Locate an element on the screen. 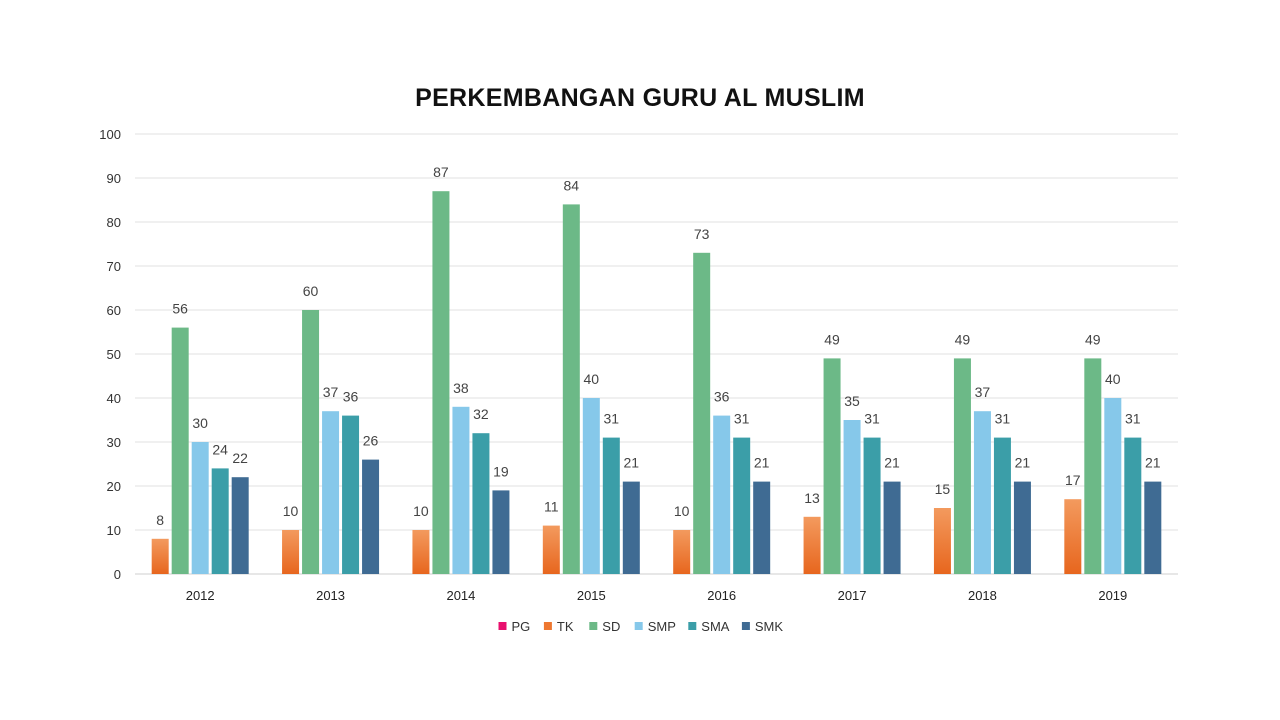 The height and width of the screenshot is (720, 1280). bar-smk-2017 is located at coordinates (892, 527).